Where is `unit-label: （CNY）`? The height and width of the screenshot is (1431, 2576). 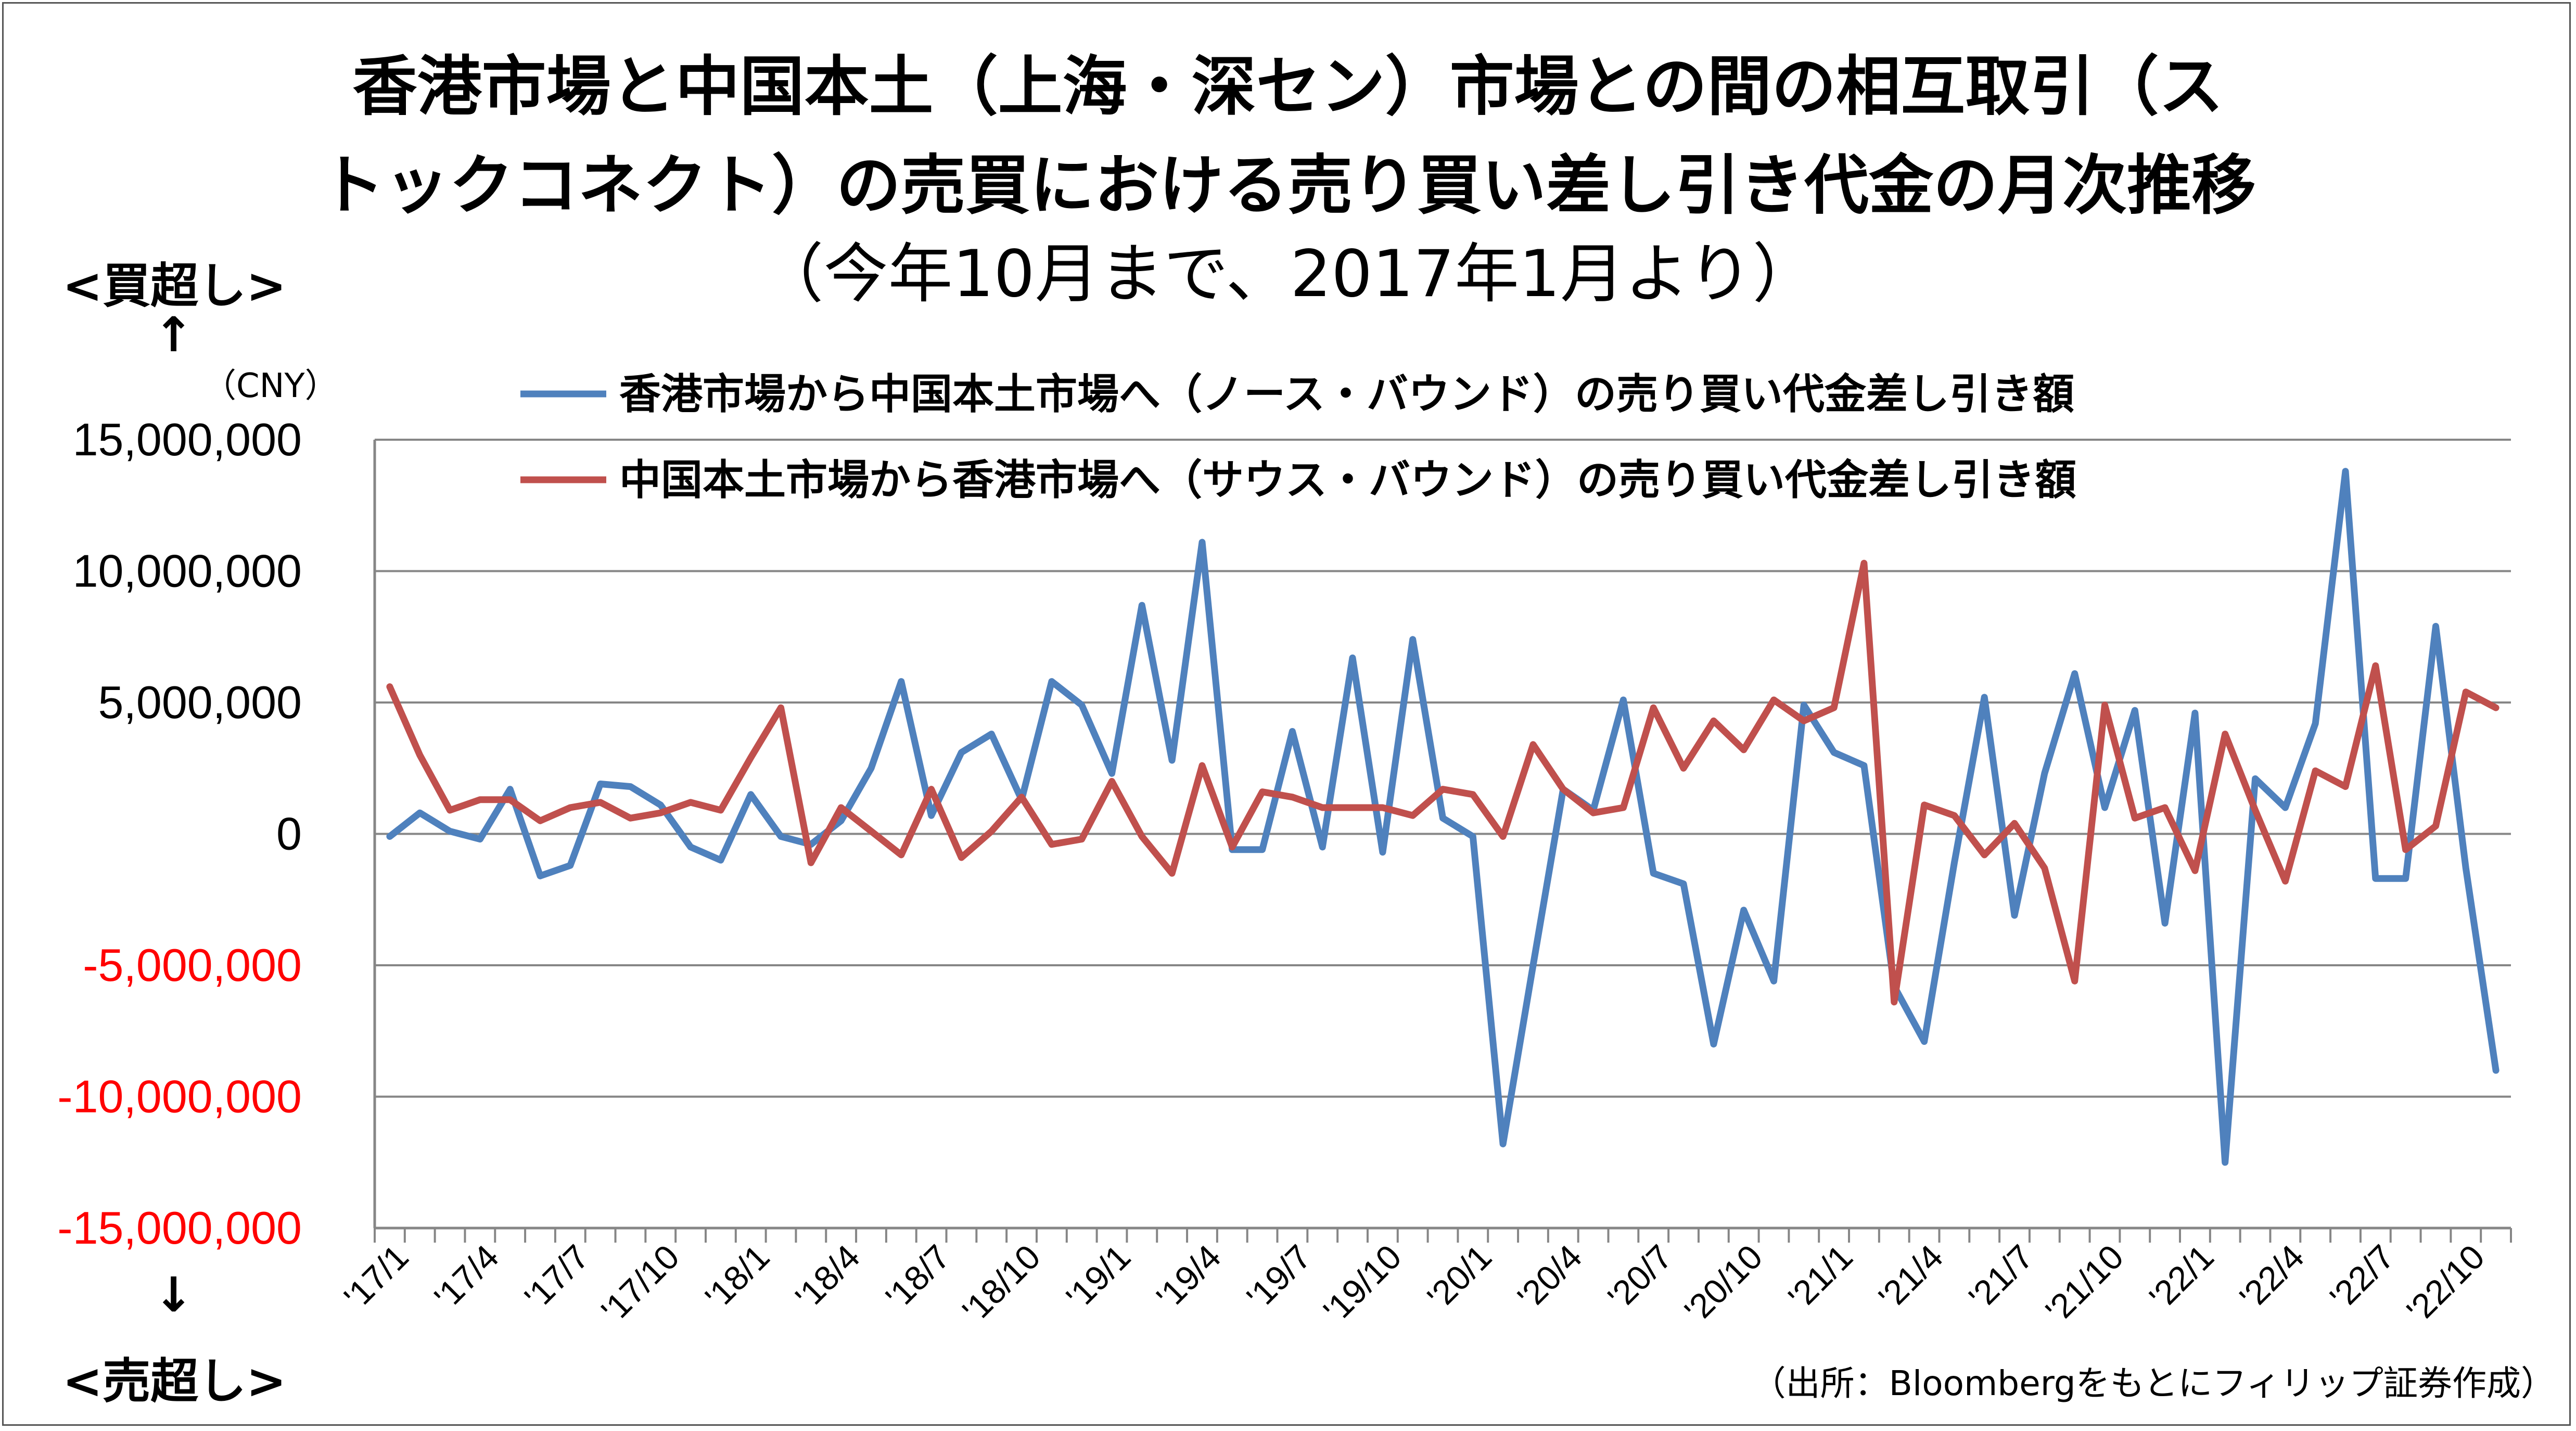 unit-label: （CNY） is located at coordinates (270, 386).